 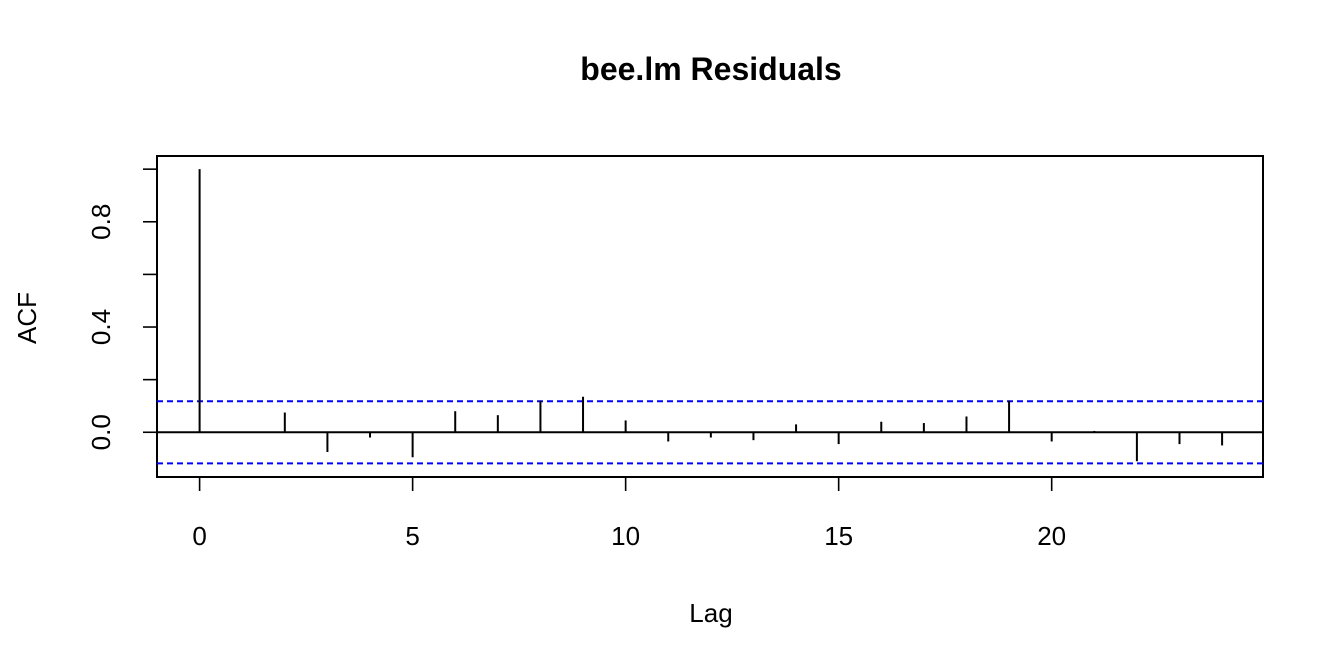 What do you see at coordinates (101, 222) in the screenshot?
I see `y-tick-label: 0.8` at bounding box center [101, 222].